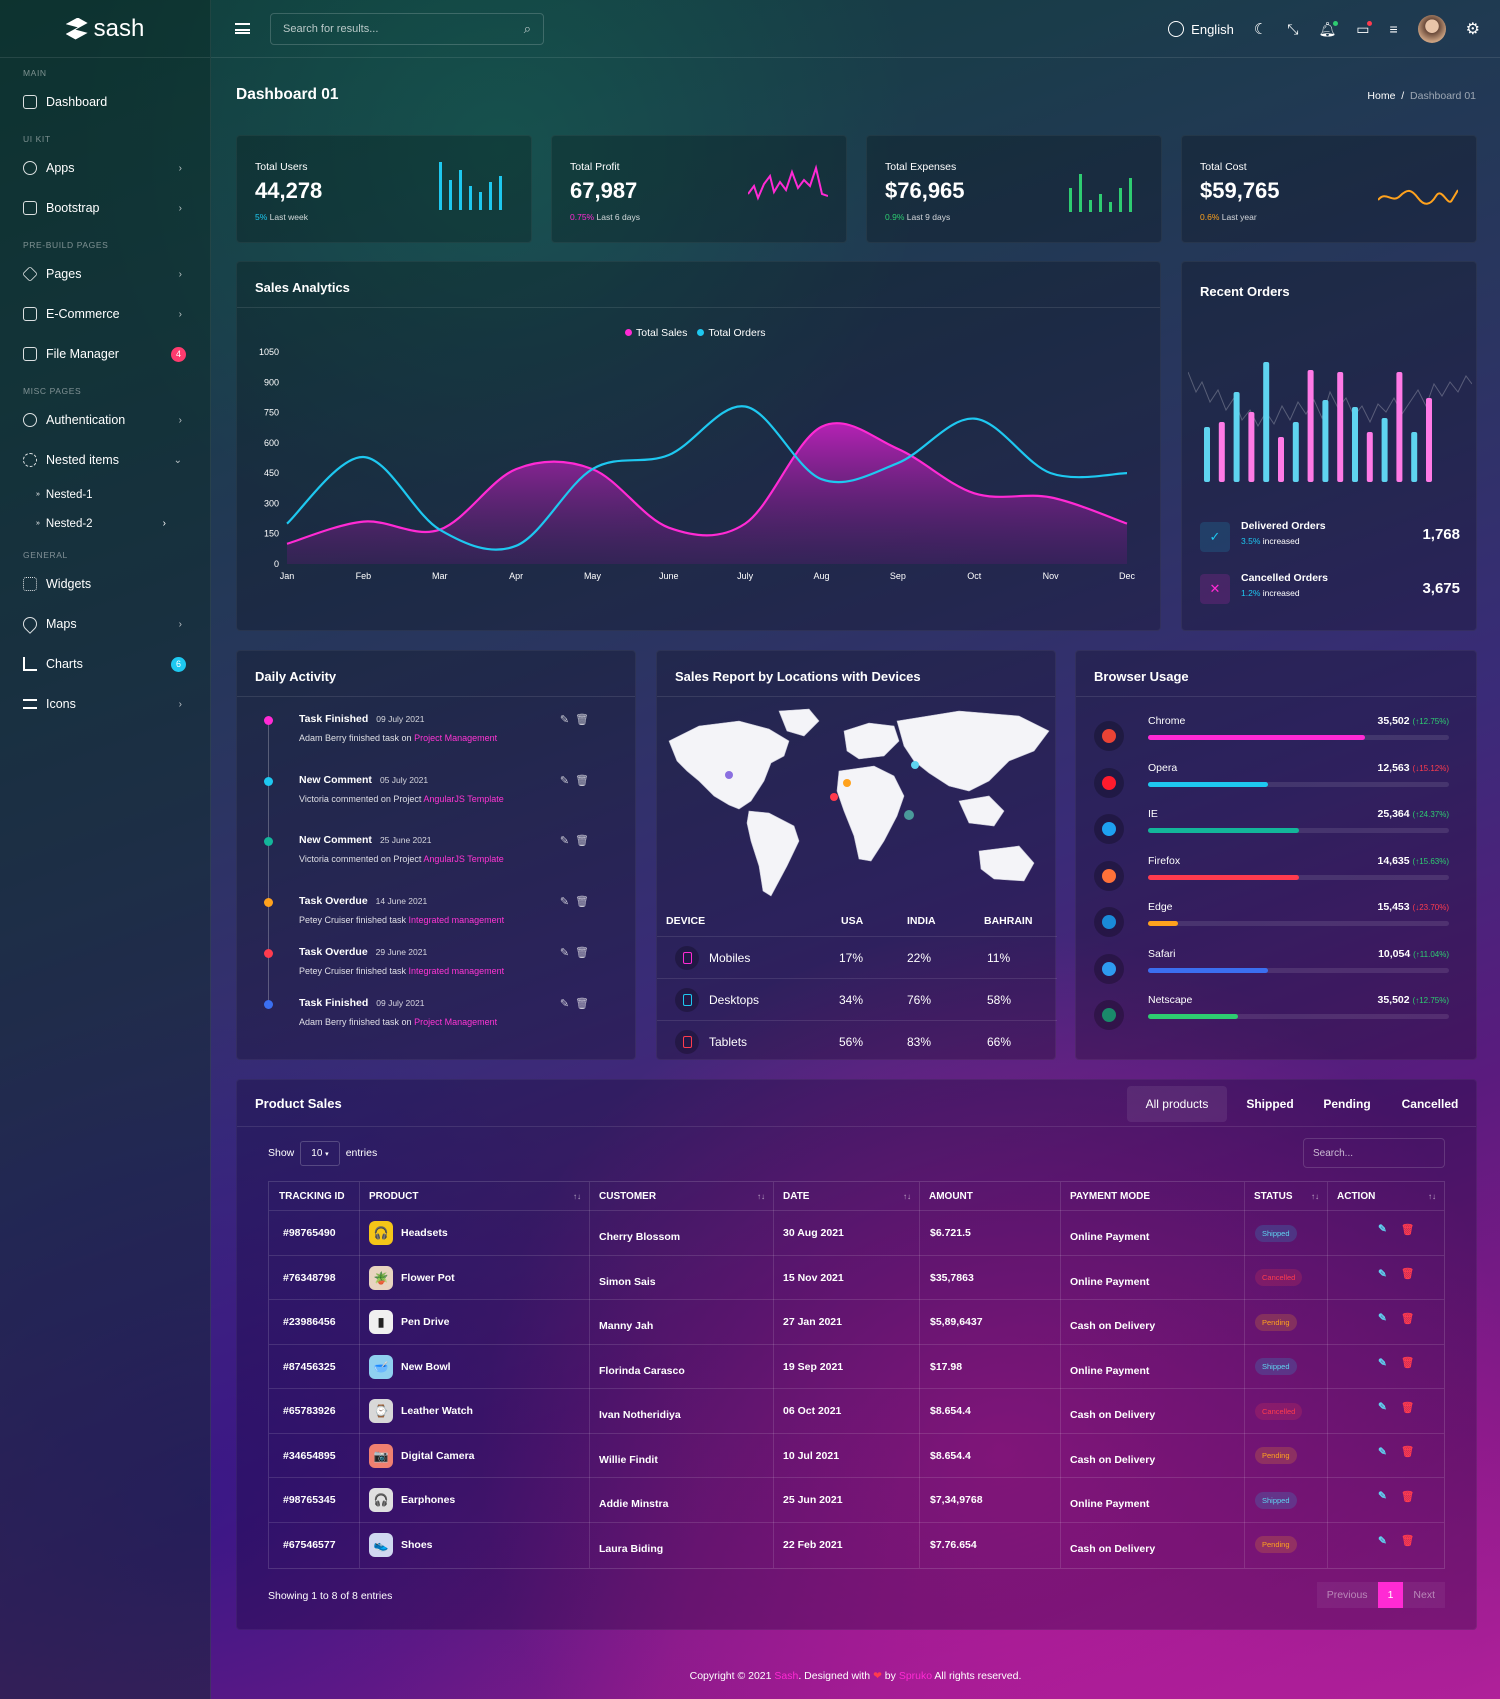 Image resolution: width=1500 pixels, height=1699 pixels. Describe the element at coordinates (1215, 537) in the screenshot. I see `check-icon: ✓` at that location.